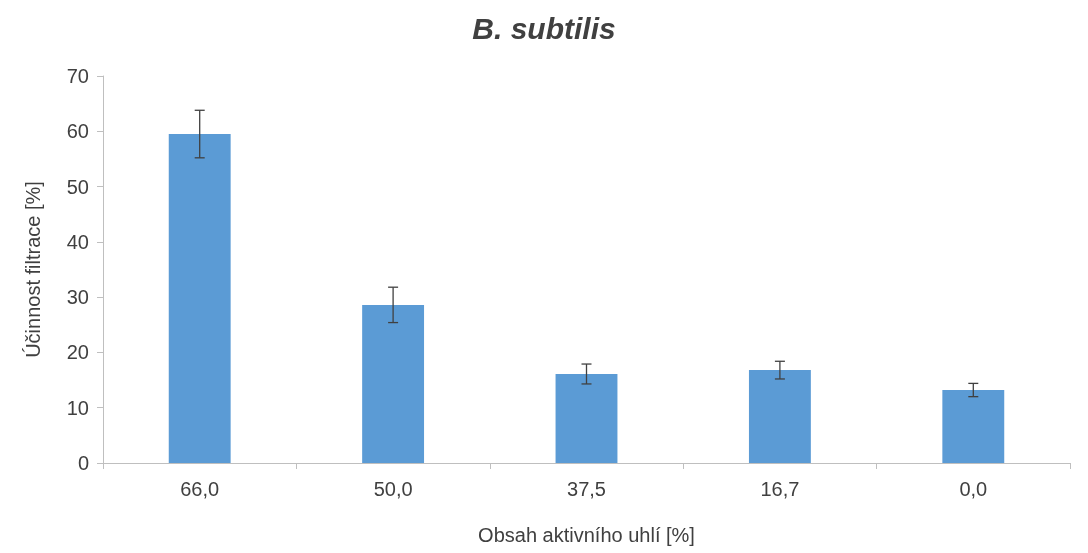 The height and width of the screenshot is (553, 1088). Describe the element at coordinates (544, 28) in the screenshot. I see `chart-title: B. subtilis` at that location.